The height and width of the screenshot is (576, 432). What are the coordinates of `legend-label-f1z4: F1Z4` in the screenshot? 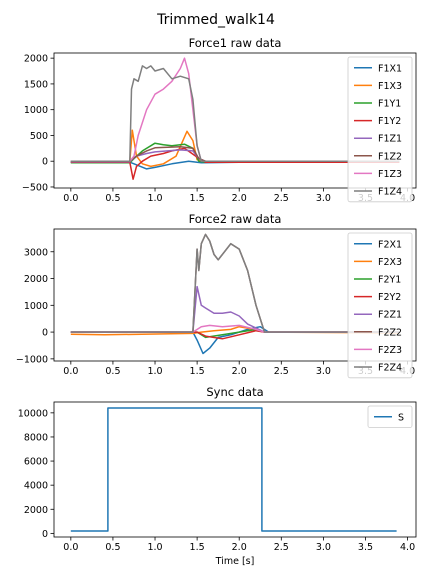 It's located at (390, 192).